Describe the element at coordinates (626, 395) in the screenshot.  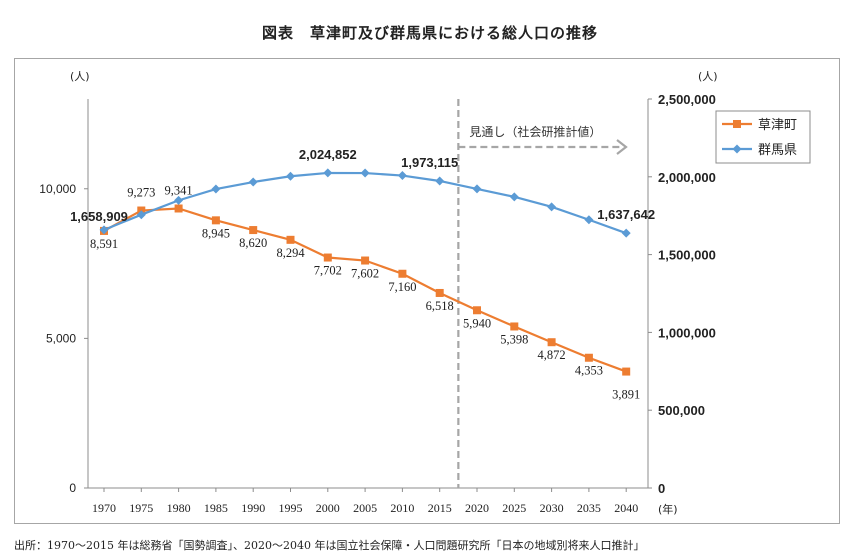
I see `kusatsu-data-label: 3,891` at that location.